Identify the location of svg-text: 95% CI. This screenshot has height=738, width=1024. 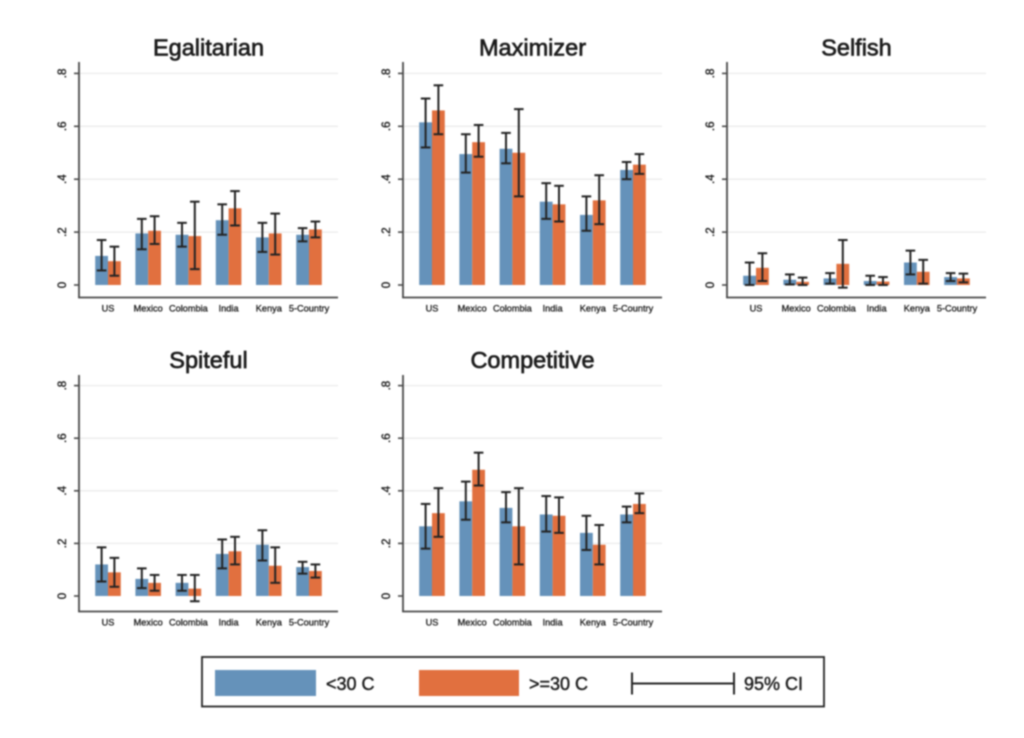
(773, 684).